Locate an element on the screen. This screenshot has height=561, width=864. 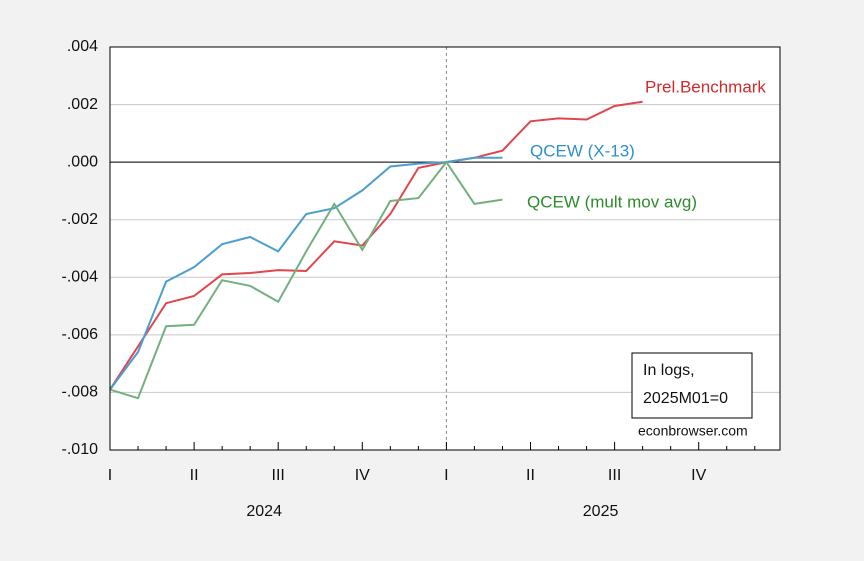
series-label: QCEW (X-13) is located at coordinates (582, 150).